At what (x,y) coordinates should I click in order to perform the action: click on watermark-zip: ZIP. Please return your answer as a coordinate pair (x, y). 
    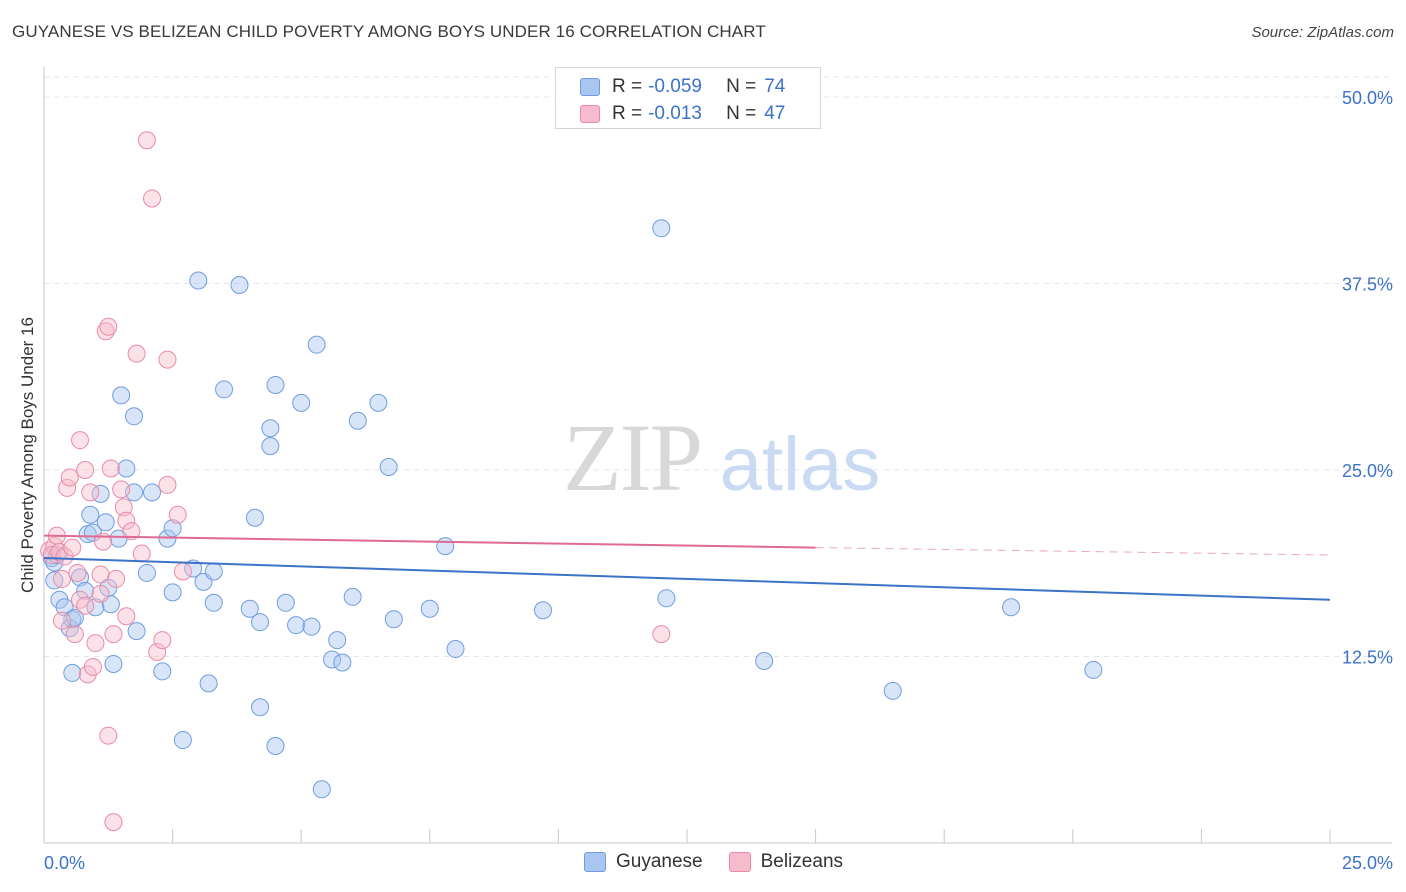
    Looking at the image, I should click on (632, 457).